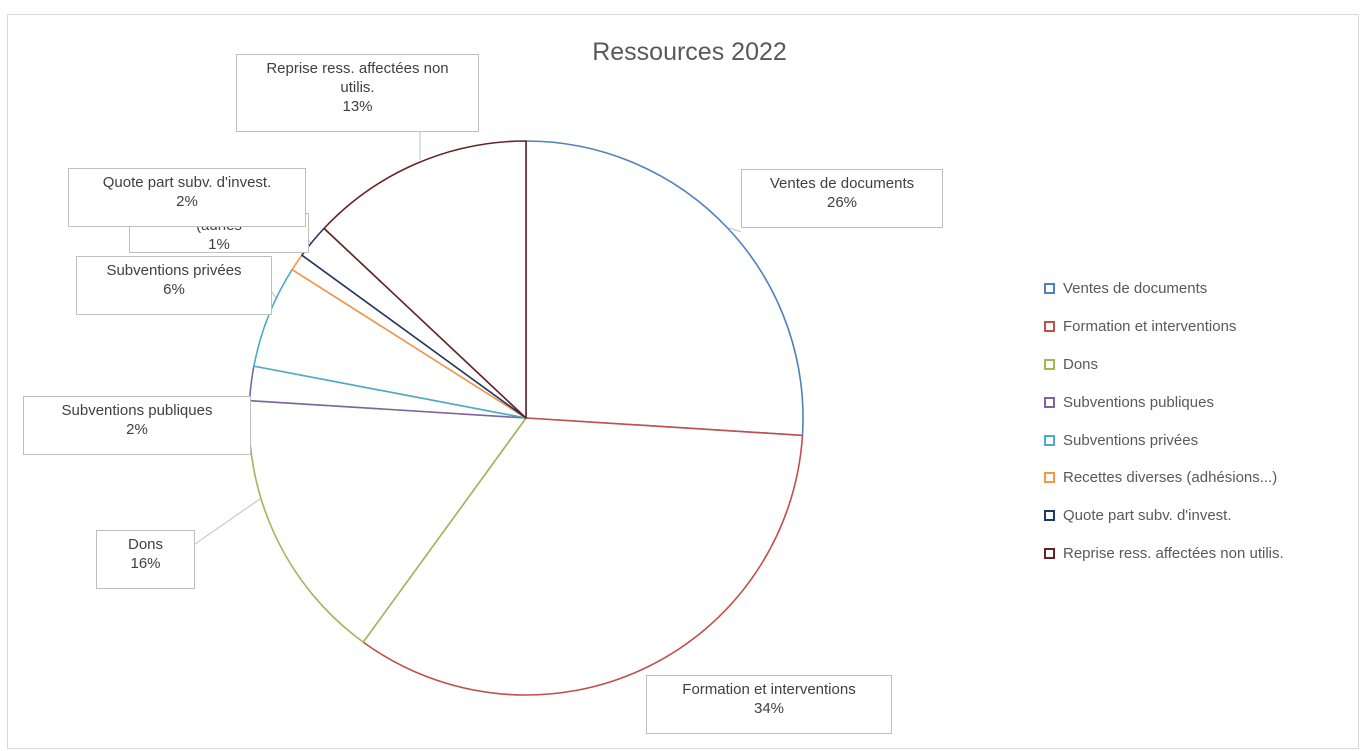 The width and height of the screenshot is (1361, 751). I want to click on leader-line-dons, so click(232, 518).